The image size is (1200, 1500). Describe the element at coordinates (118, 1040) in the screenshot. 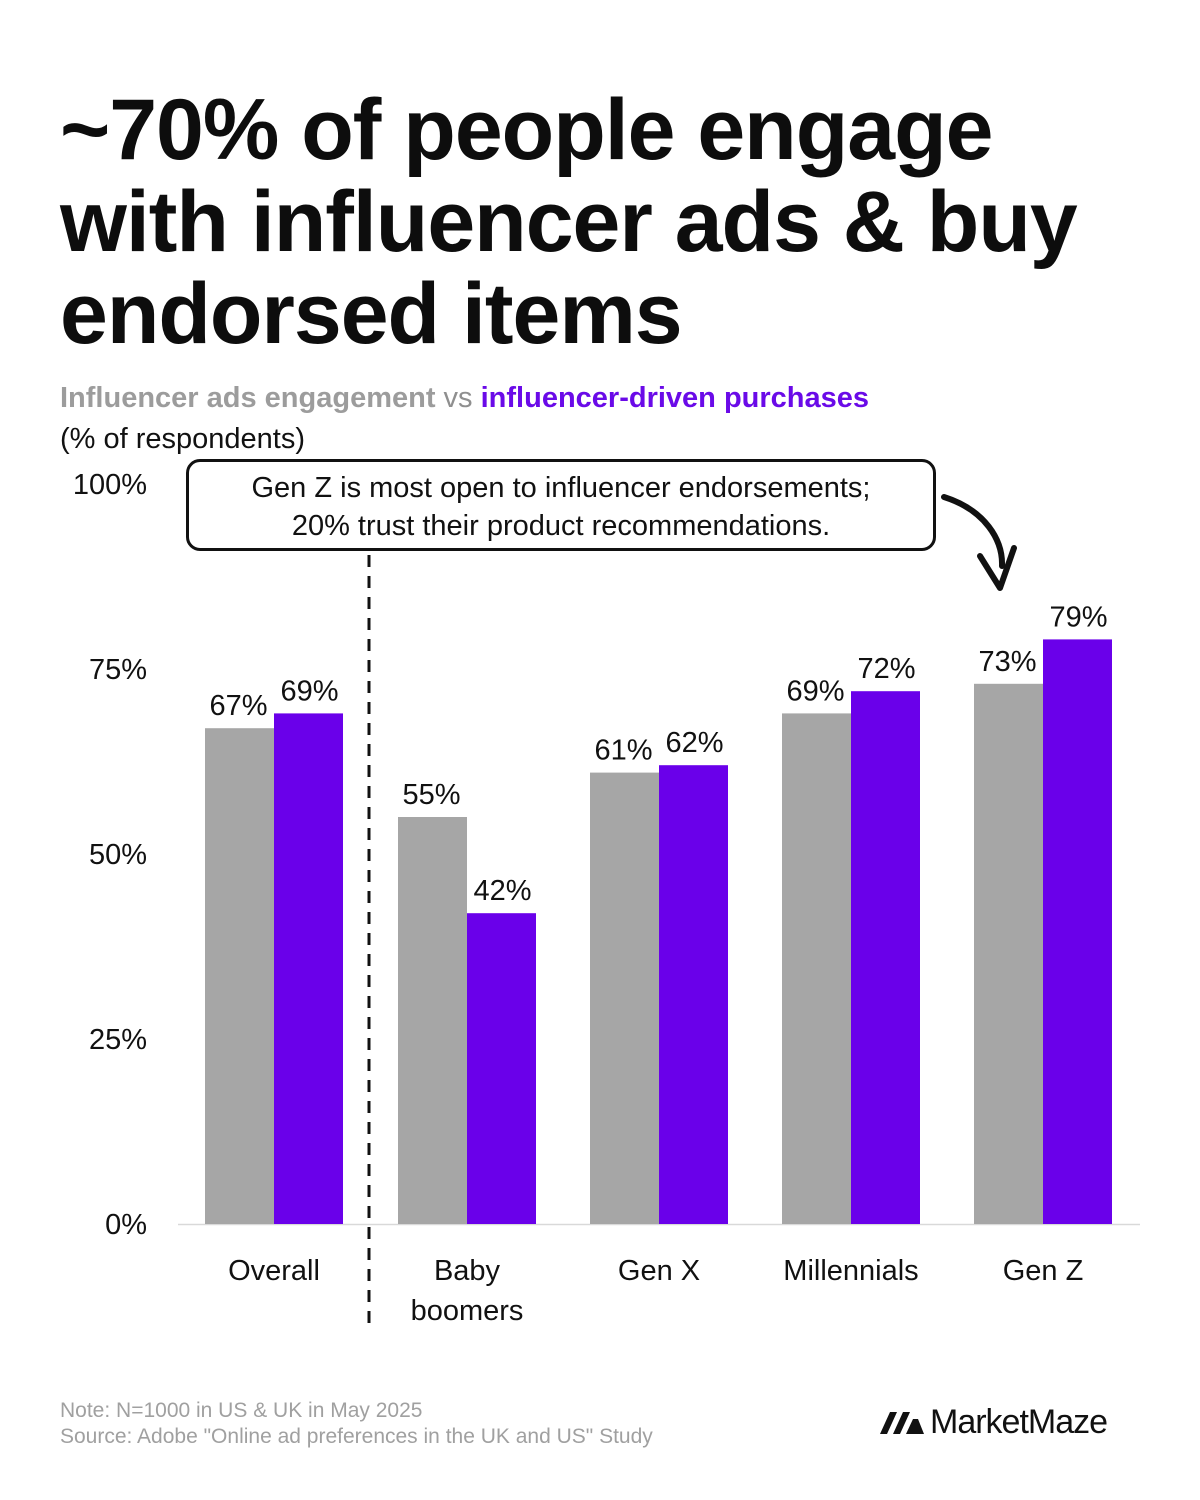

I see `y-tick-label: 25%` at that location.